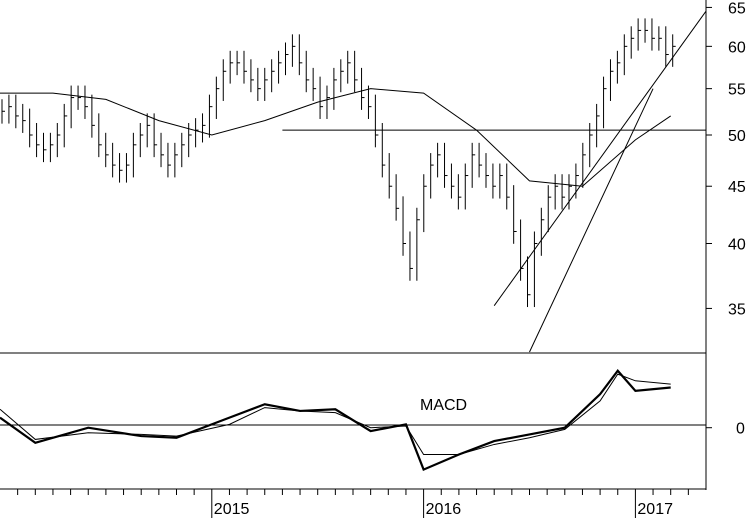  I want to click on x-tick-label: 2017, so click(655, 509).